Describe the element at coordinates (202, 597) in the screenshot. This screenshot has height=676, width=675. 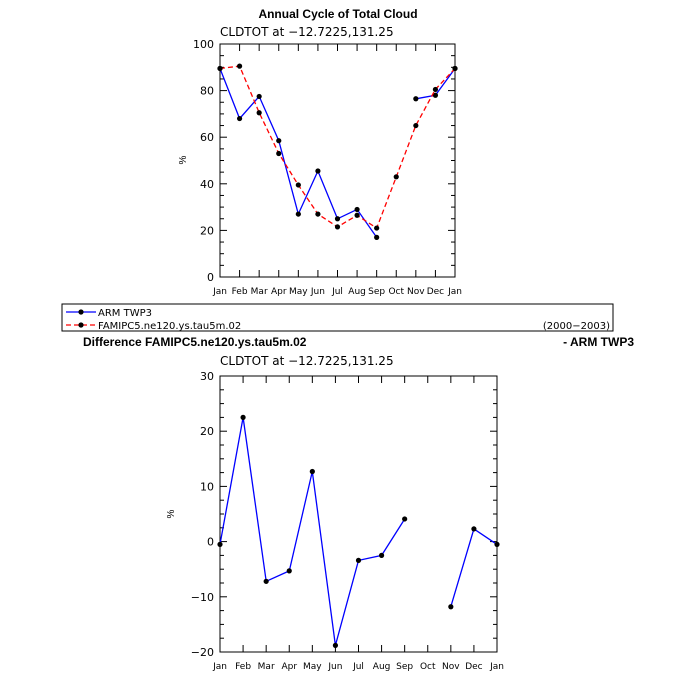
I see `y-tick-label: −10` at that location.